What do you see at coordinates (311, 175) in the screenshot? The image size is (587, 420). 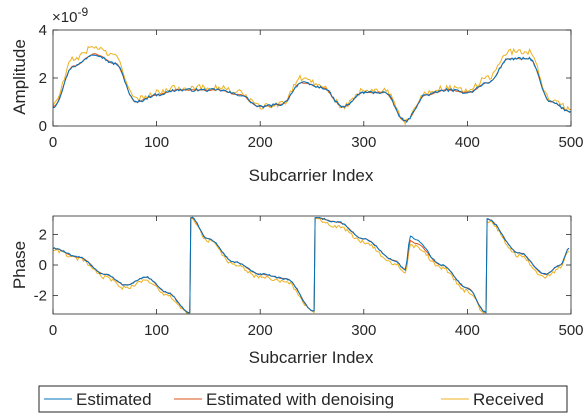 I see `amplitude-x-axis-label: Subcarrier Index` at bounding box center [311, 175].